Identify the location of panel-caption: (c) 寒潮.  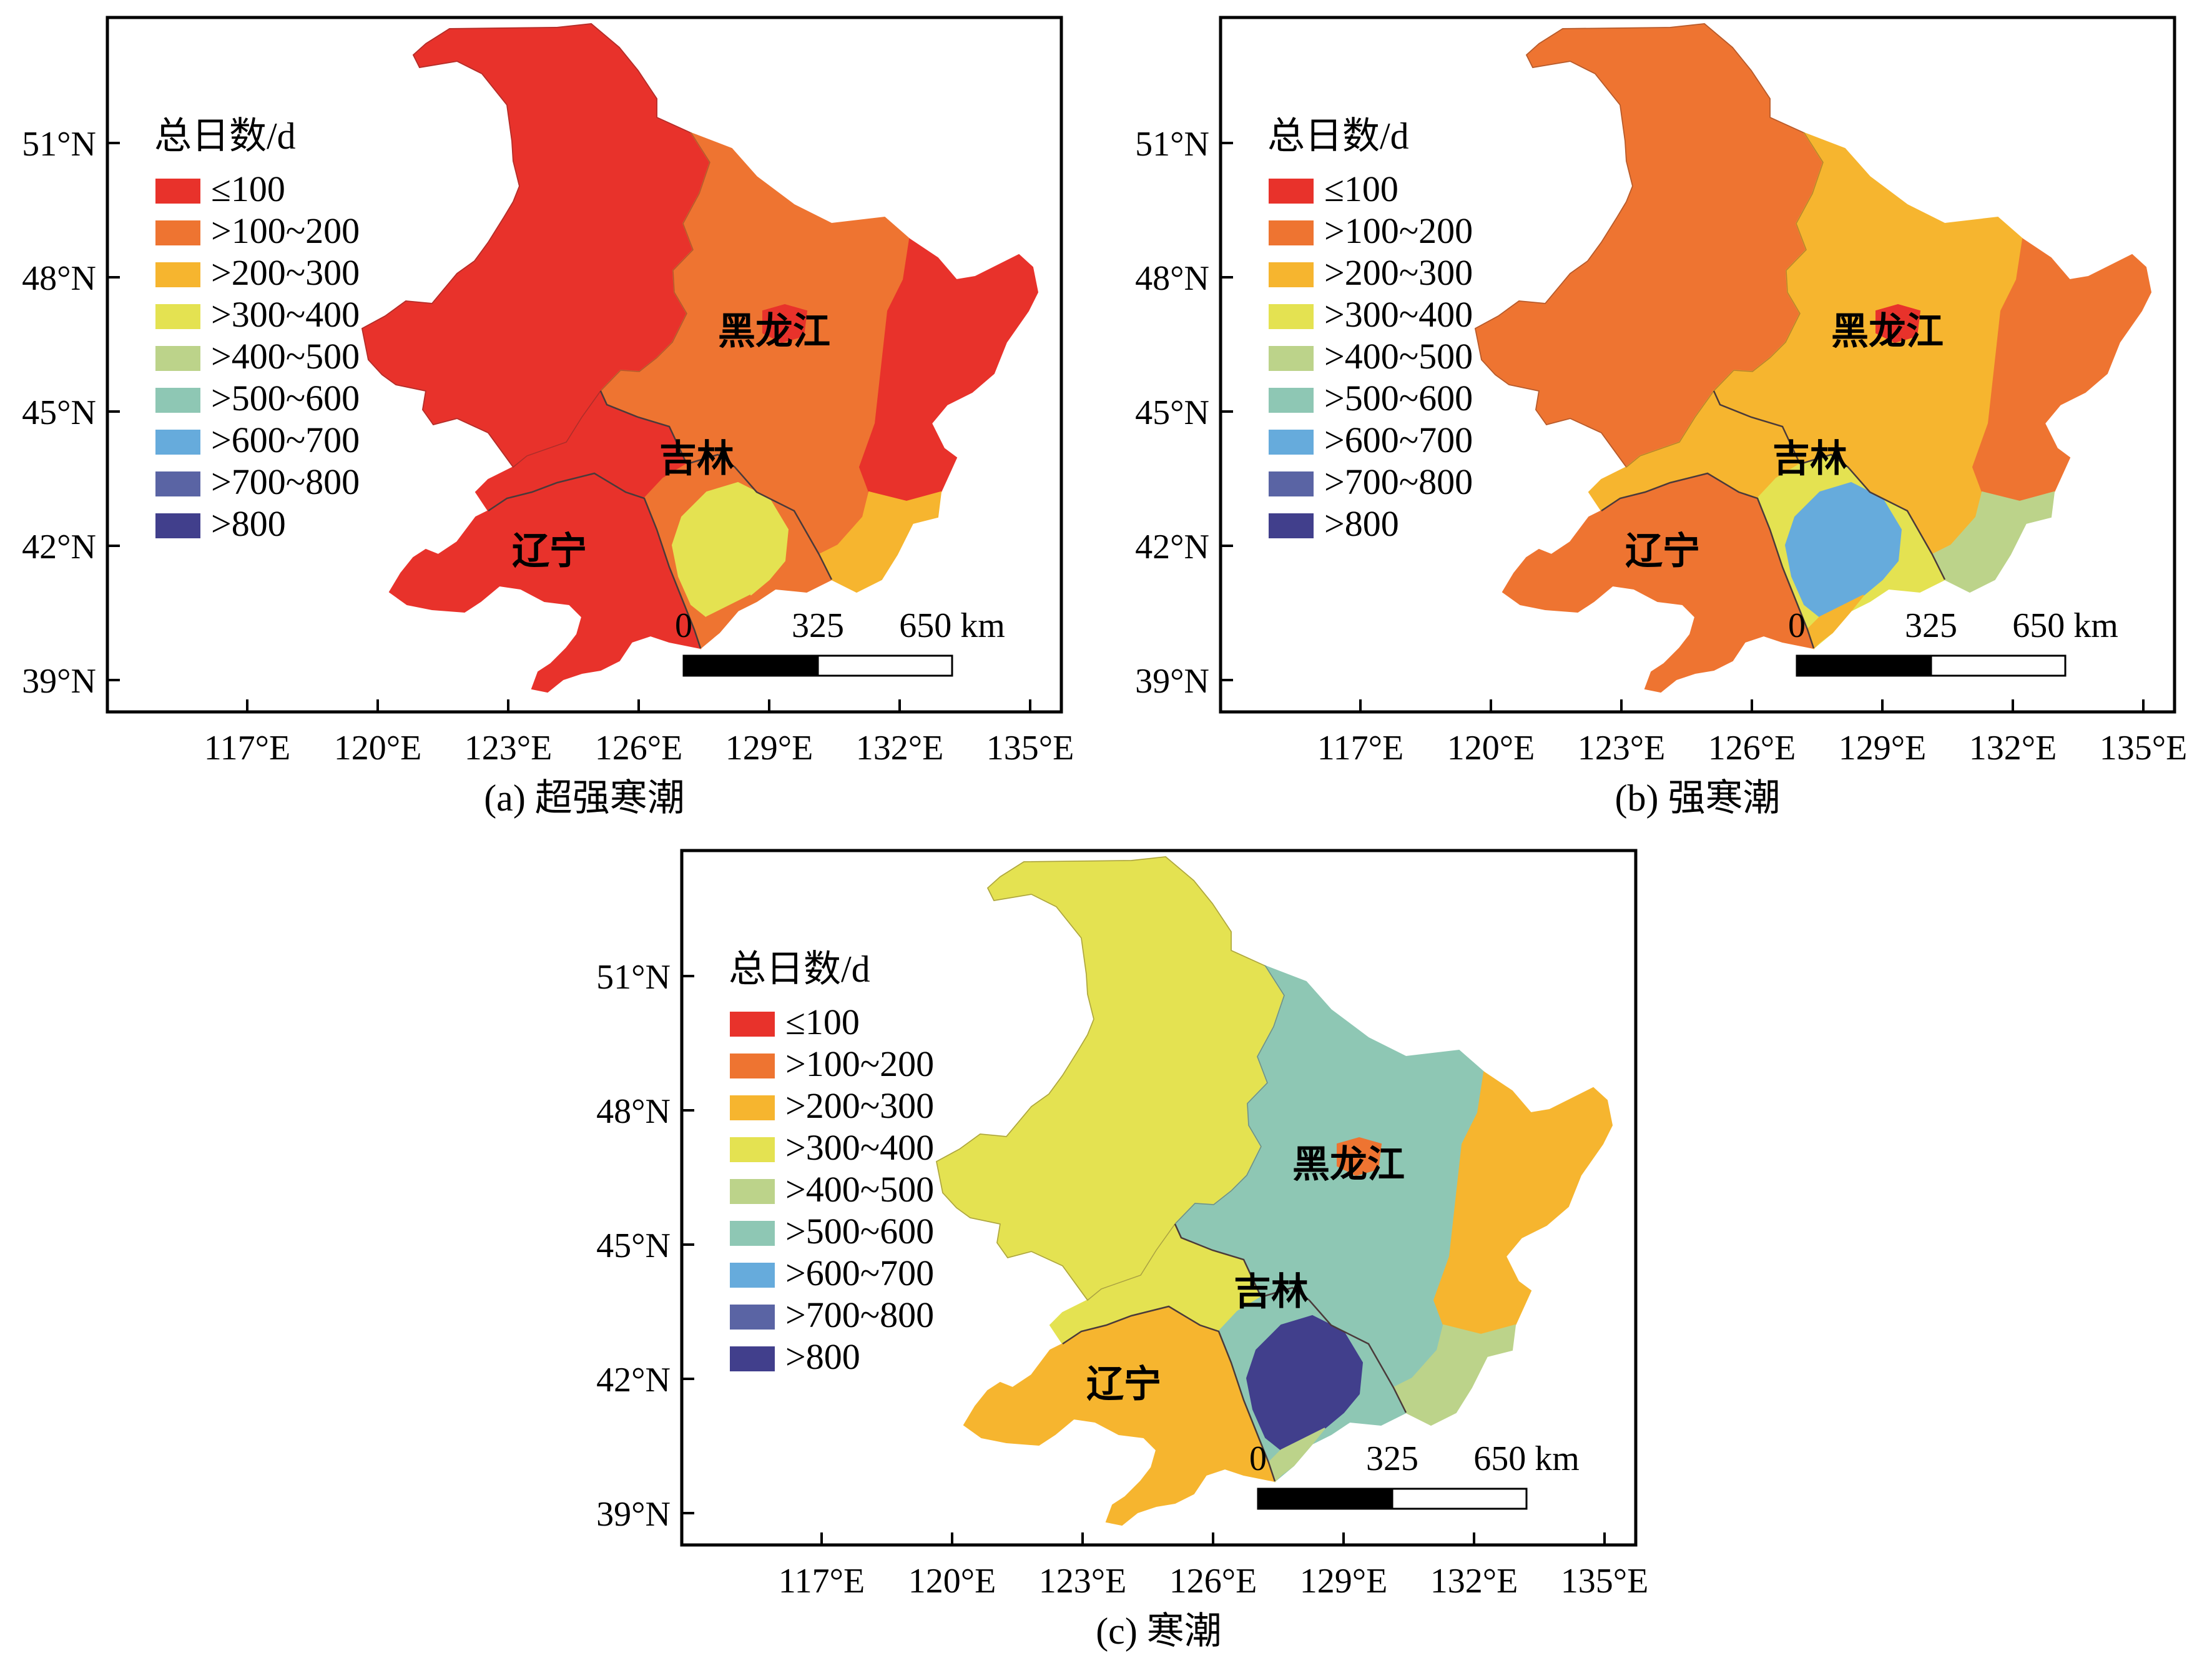
(1159, 1631).